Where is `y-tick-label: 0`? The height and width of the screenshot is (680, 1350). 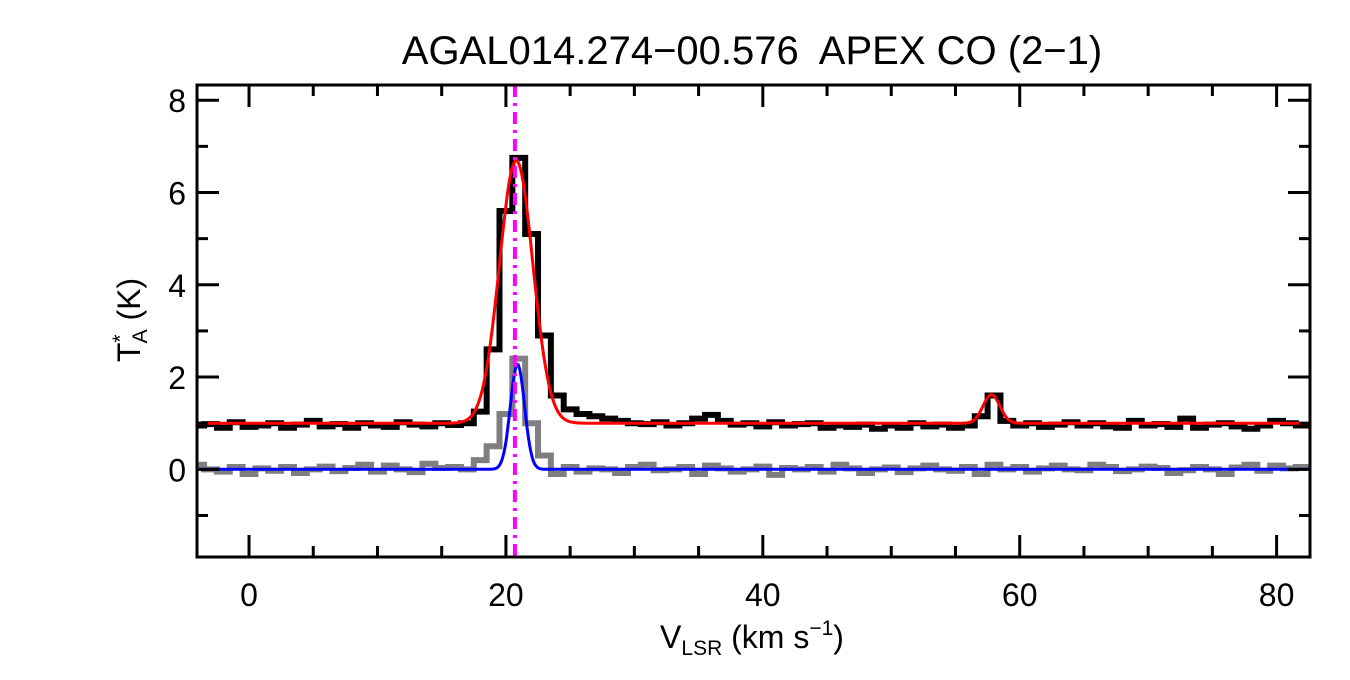 y-tick-label: 0 is located at coordinates (177, 470).